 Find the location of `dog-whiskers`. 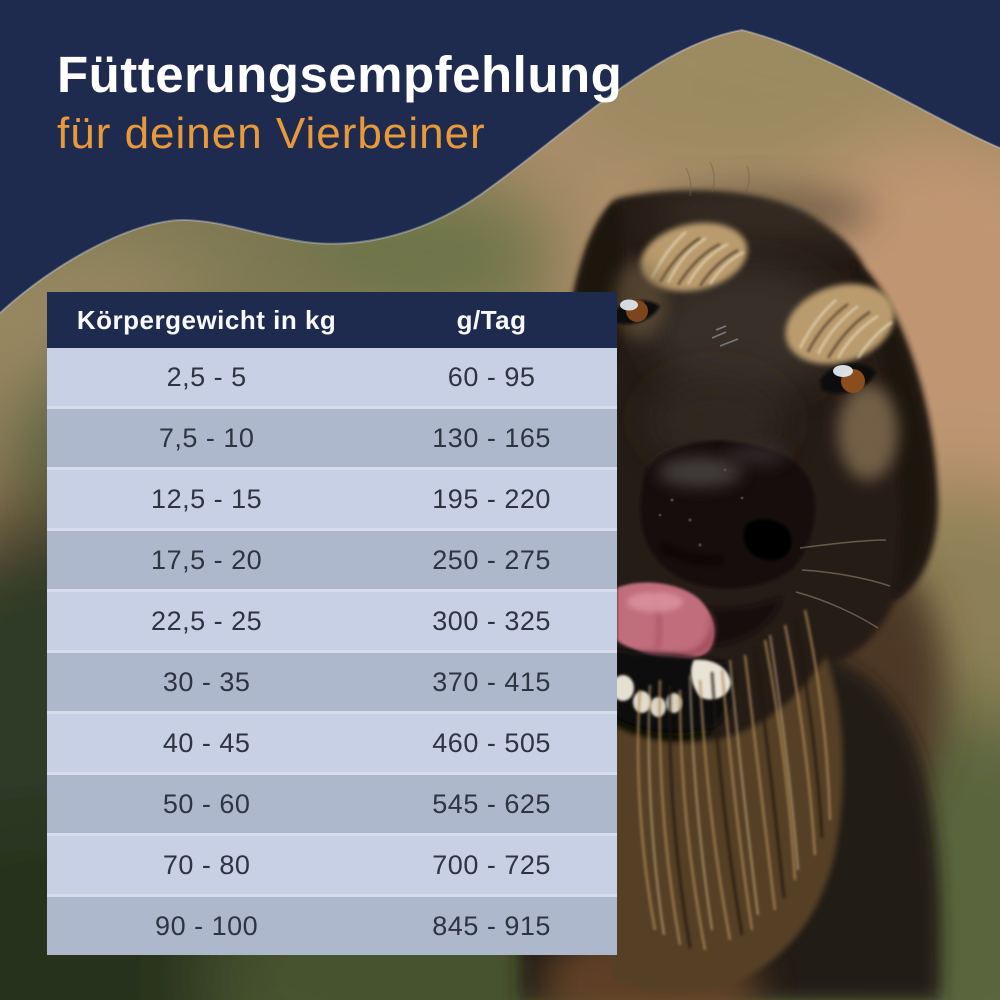

dog-whiskers is located at coordinates (843, 584).